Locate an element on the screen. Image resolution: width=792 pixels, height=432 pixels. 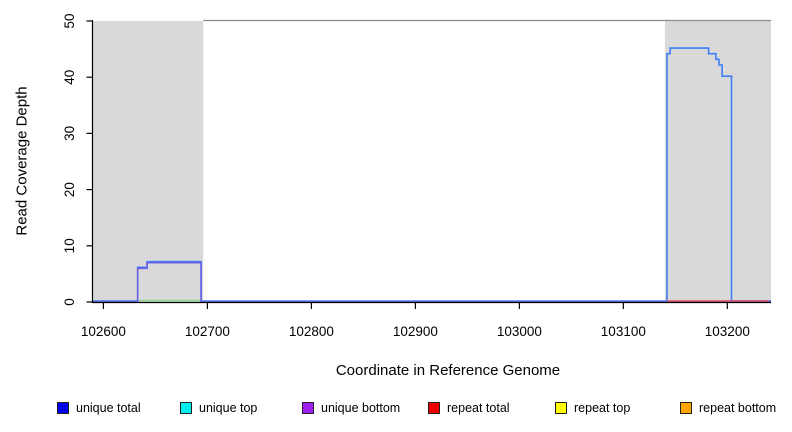
legend-swatch-unique-bottom is located at coordinates (308, 408).